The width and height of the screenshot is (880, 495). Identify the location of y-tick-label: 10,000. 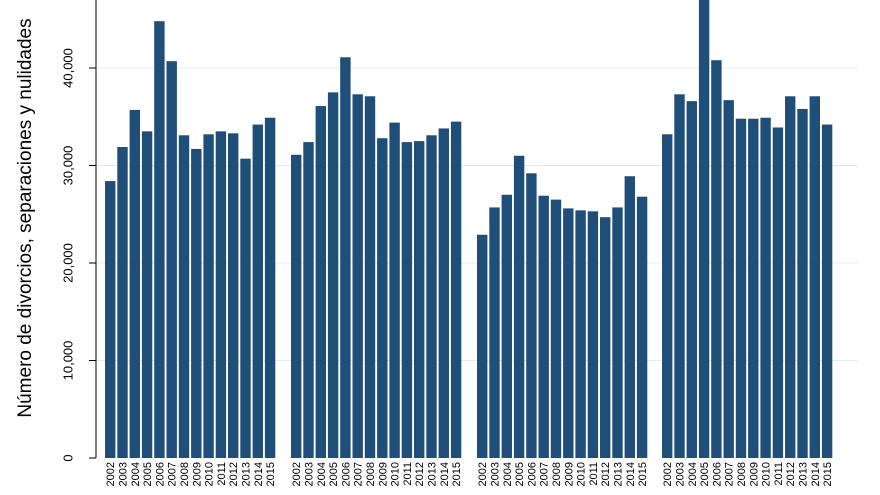
(68, 361).